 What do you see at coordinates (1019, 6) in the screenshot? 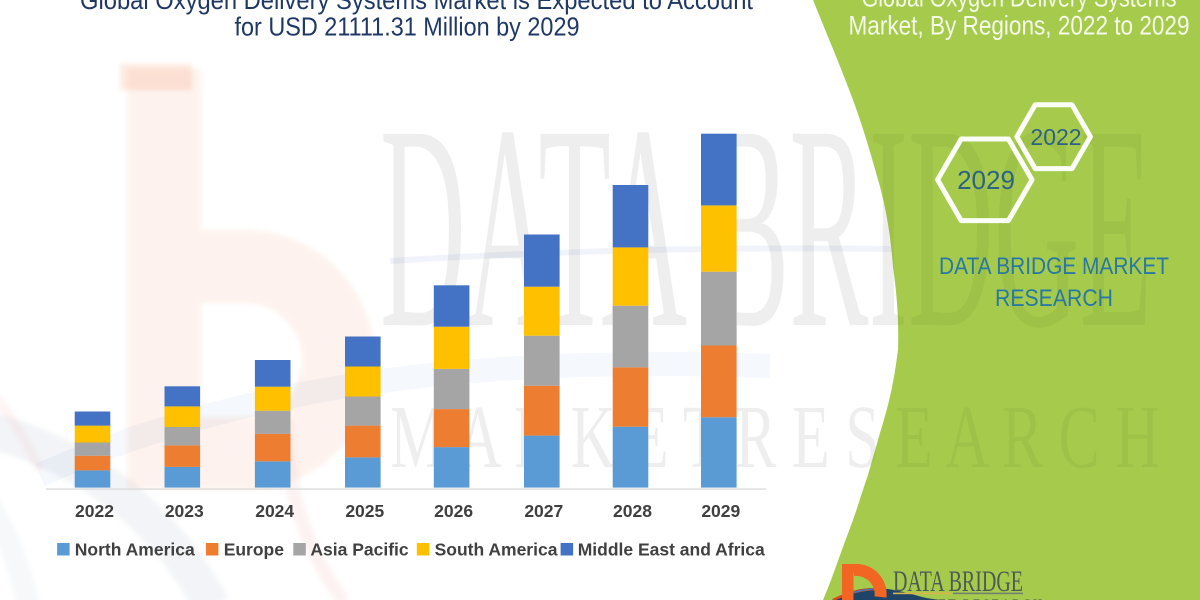
I see `svg-text: Global Oxygen Delivery Systems` at bounding box center [1019, 6].